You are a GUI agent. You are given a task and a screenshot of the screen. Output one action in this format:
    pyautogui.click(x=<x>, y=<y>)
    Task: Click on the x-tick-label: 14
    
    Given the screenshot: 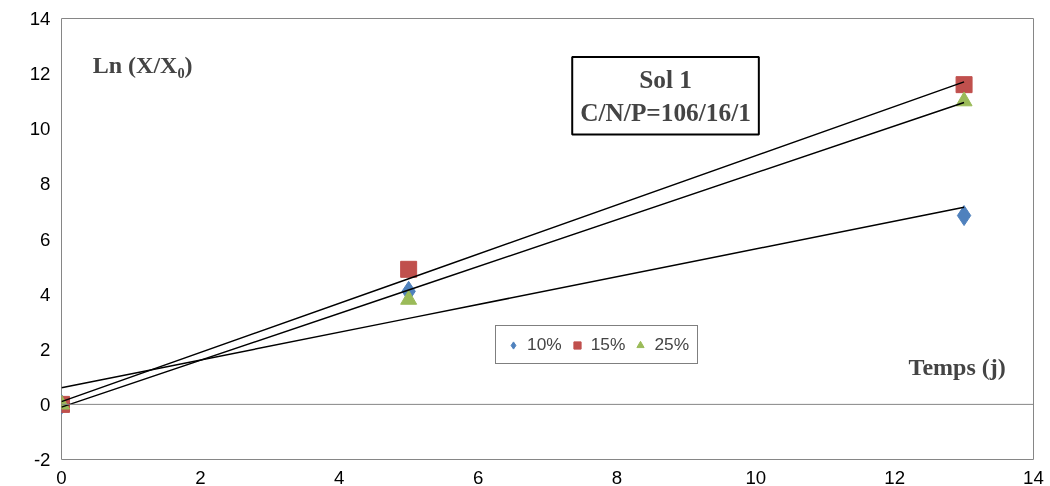 What is the action you would take?
    pyautogui.click(x=1033, y=476)
    